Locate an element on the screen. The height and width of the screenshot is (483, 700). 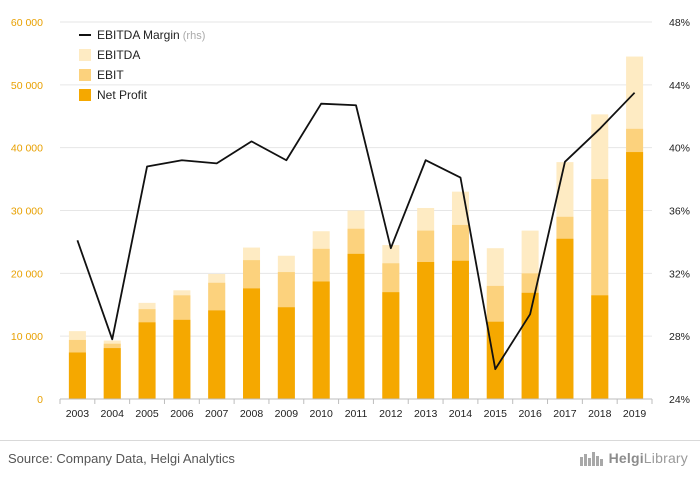
source-note: Source: Company Data, Helgi Analytics is located at coordinates (121, 458).